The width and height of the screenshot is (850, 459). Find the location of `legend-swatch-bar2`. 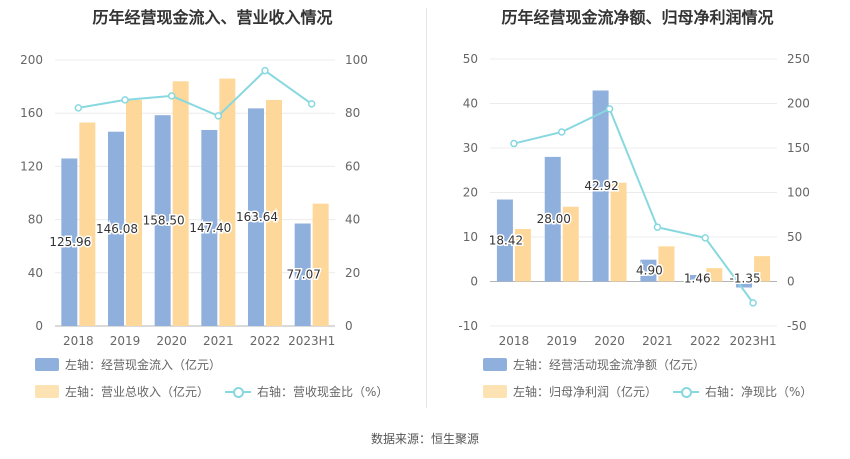

legend-swatch-bar2 is located at coordinates (47, 391).